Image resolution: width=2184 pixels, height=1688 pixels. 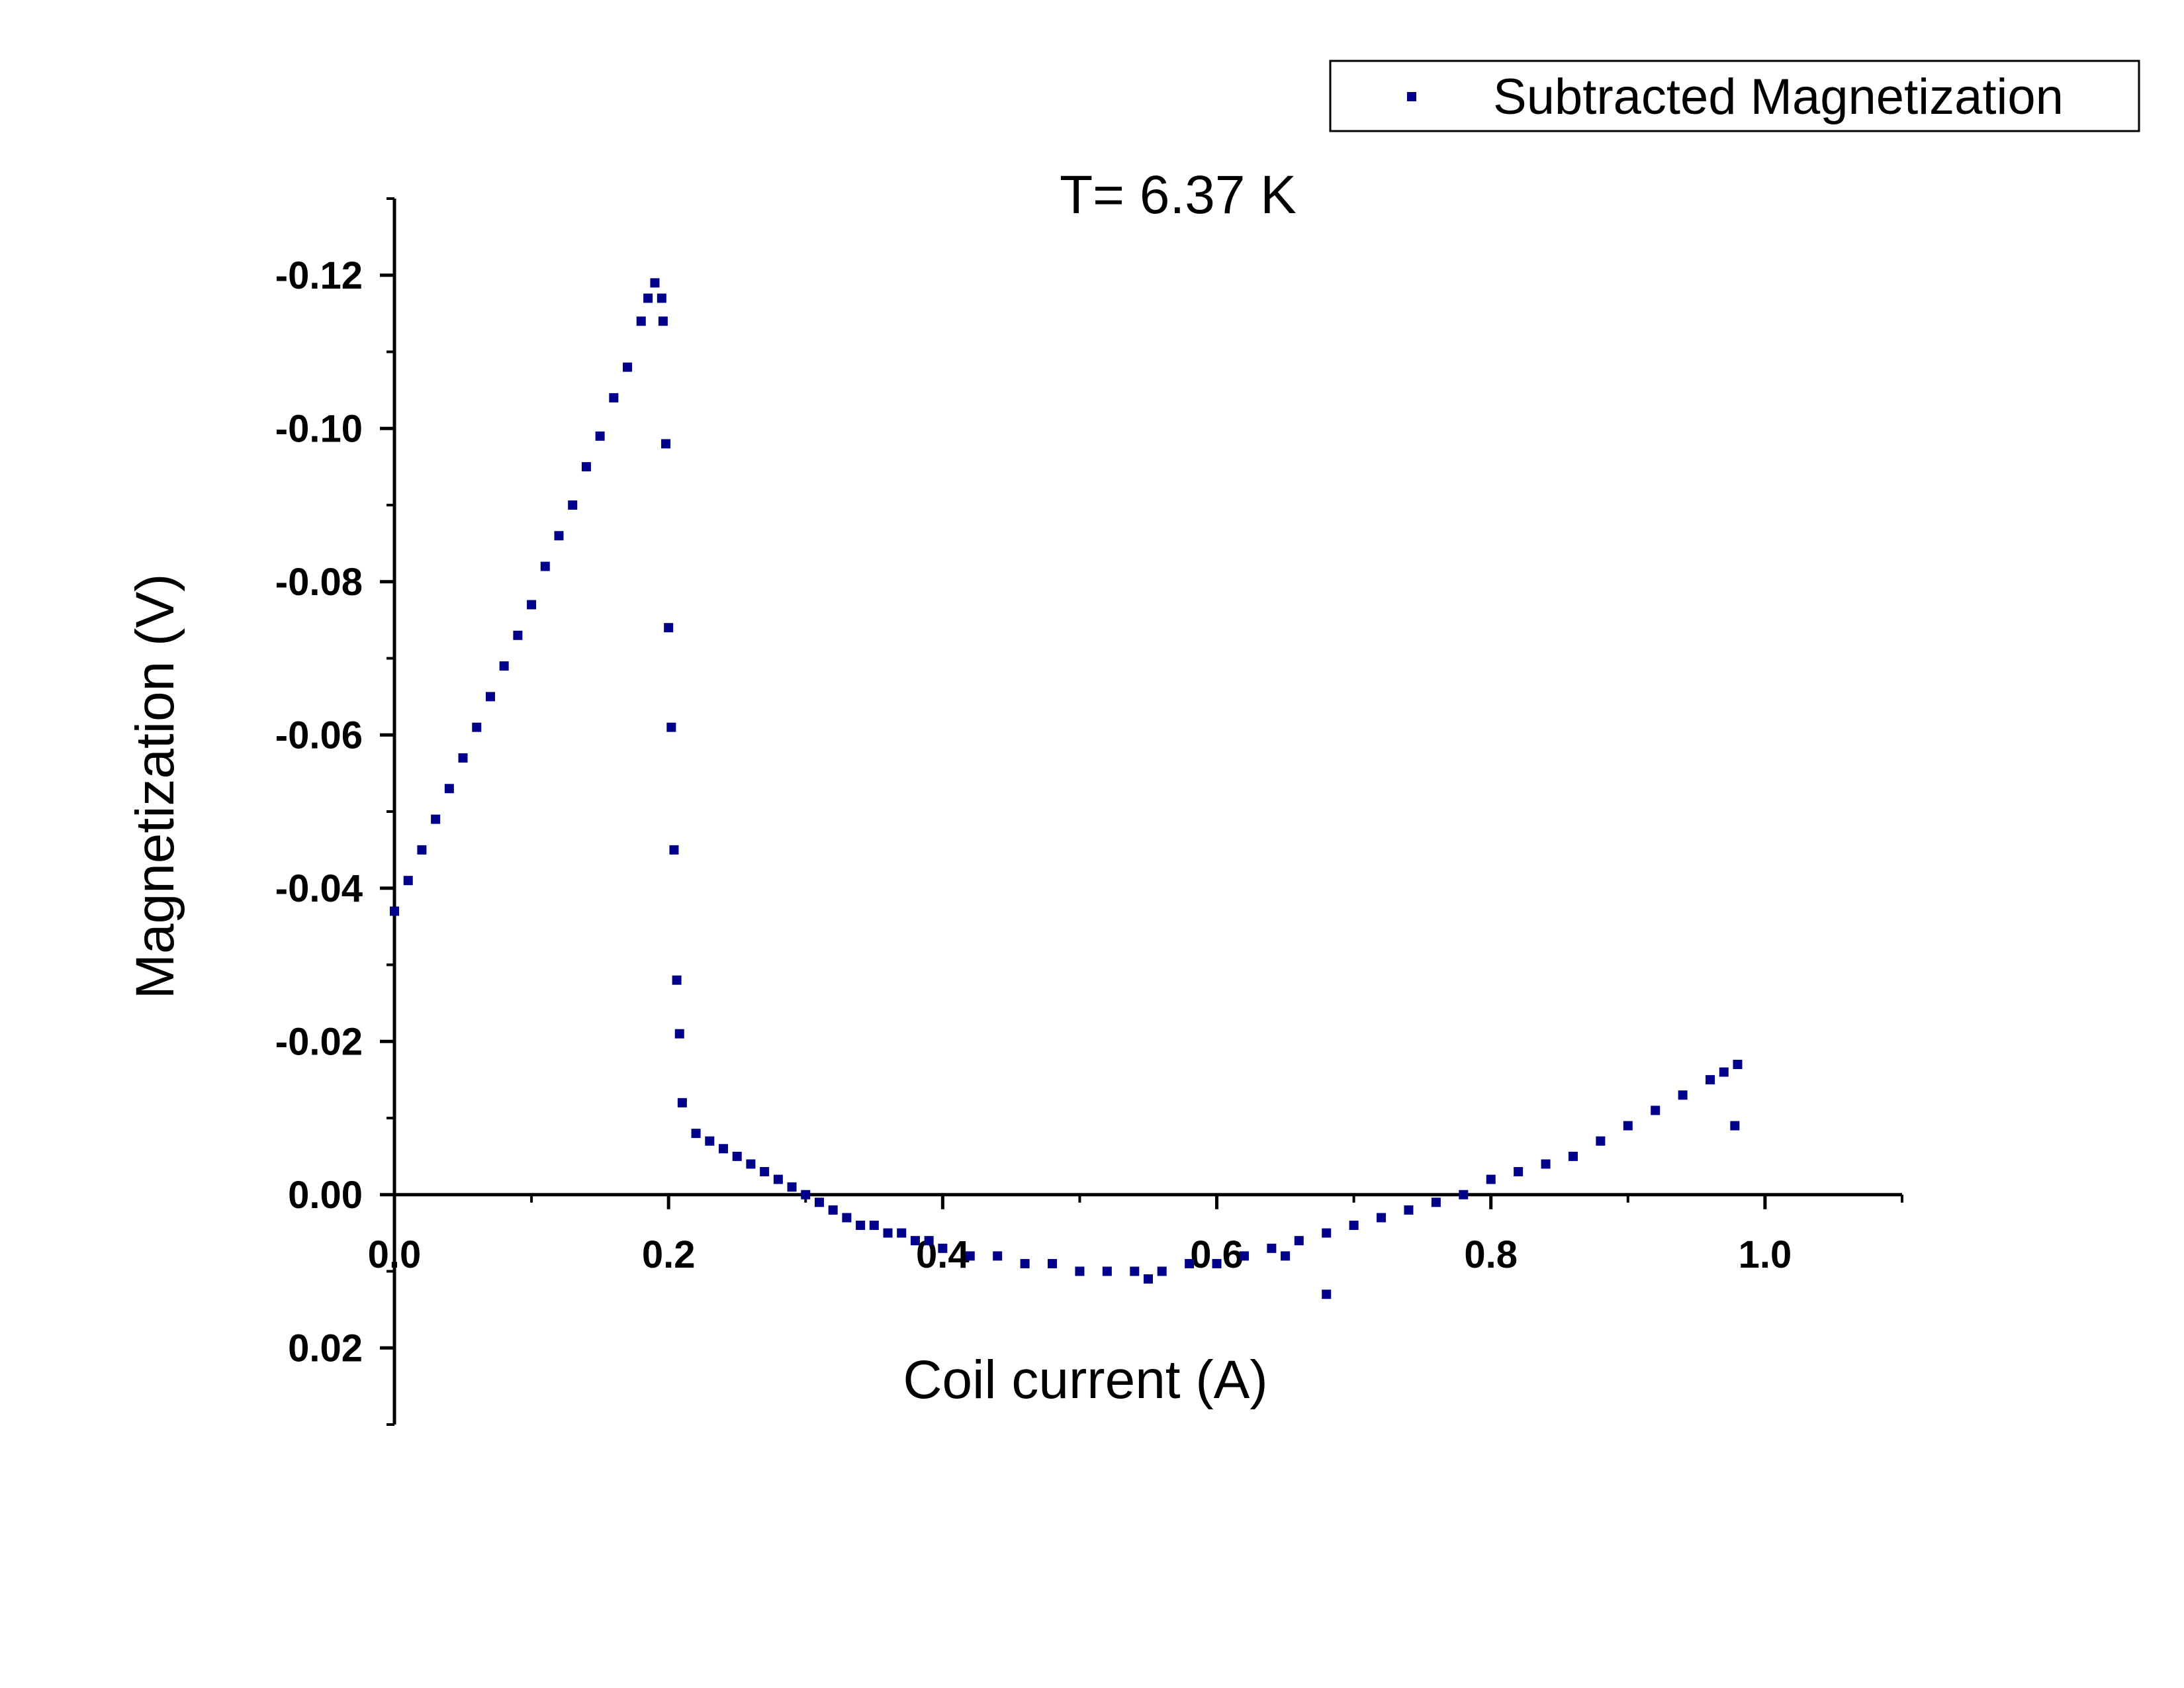 I want to click on y-tick-label: -0.02, so click(x=319, y=1041).